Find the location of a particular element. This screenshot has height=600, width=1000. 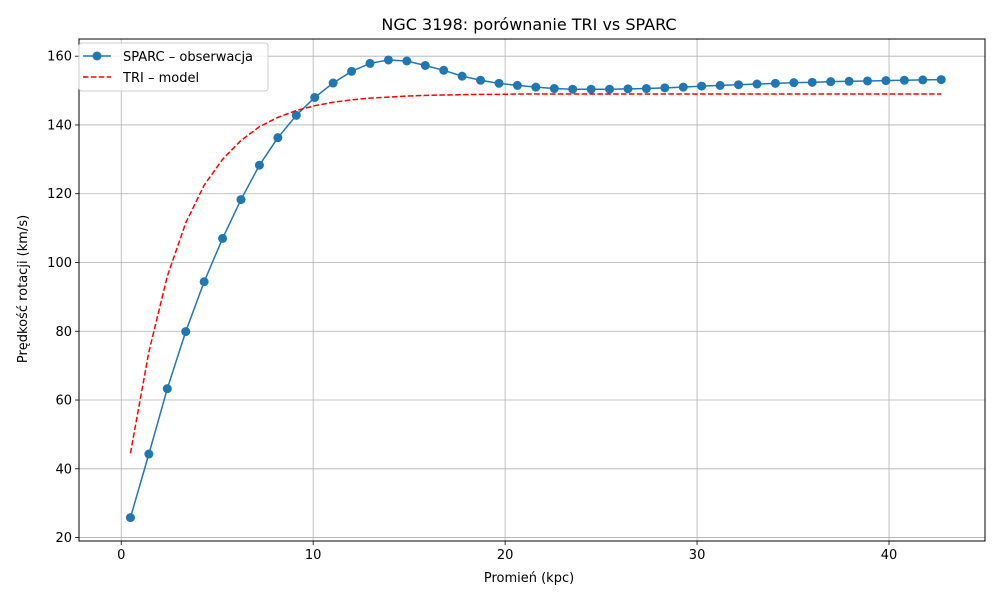

y-tick-label: 40 is located at coordinates (63, 469).